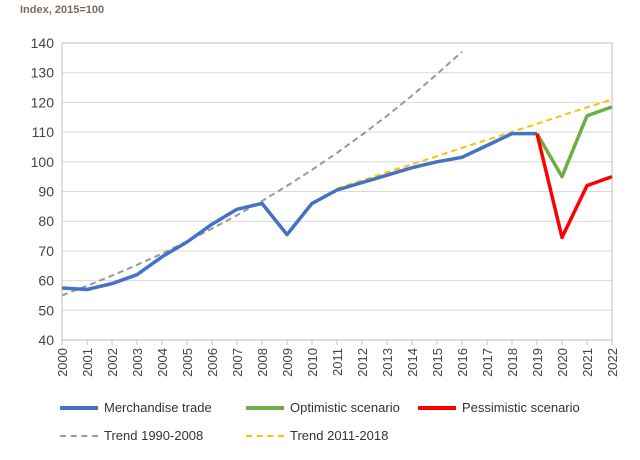  What do you see at coordinates (587, 362) in the screenshot?
I see `x-tick-label: 2021` at bounding box center [587, 362].